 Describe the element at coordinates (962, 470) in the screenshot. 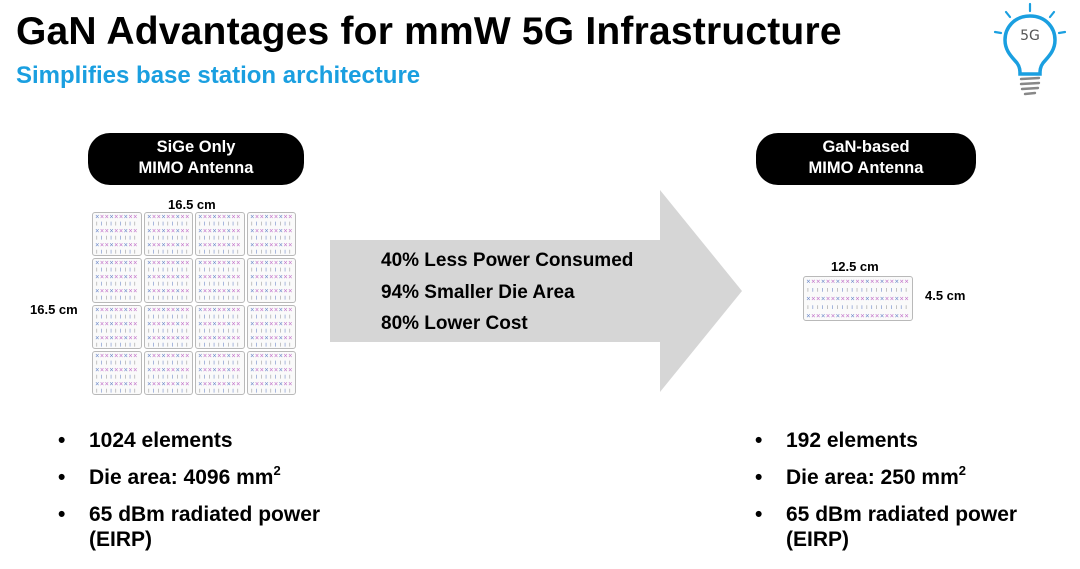

I see `gan-die-area-exponent: 2` at that location.